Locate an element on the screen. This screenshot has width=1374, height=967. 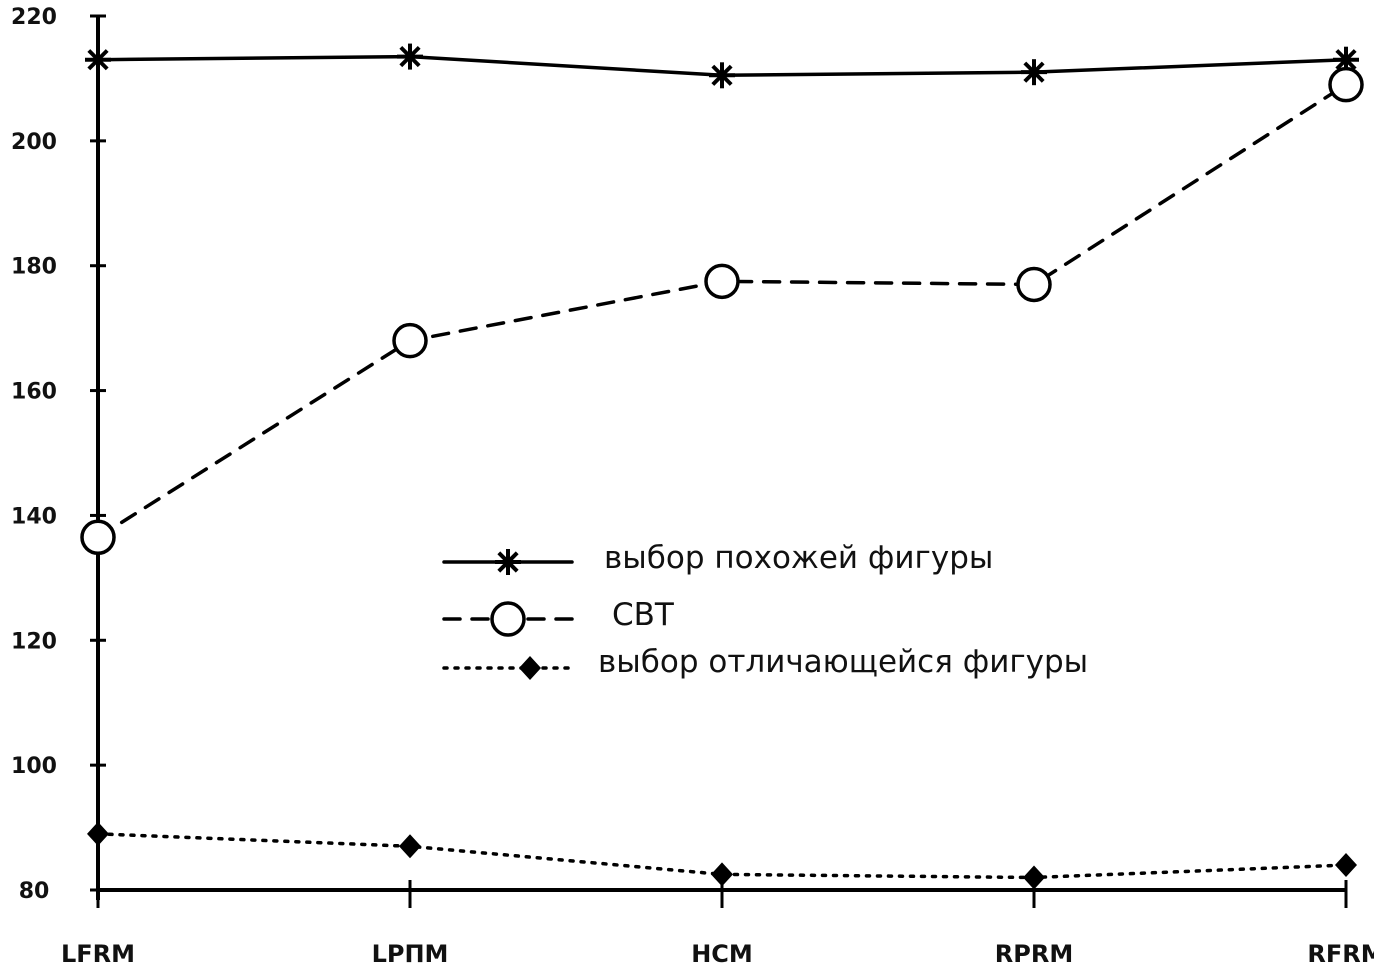
x-tick-label: RPRM is located at coordinates (1034, 953).